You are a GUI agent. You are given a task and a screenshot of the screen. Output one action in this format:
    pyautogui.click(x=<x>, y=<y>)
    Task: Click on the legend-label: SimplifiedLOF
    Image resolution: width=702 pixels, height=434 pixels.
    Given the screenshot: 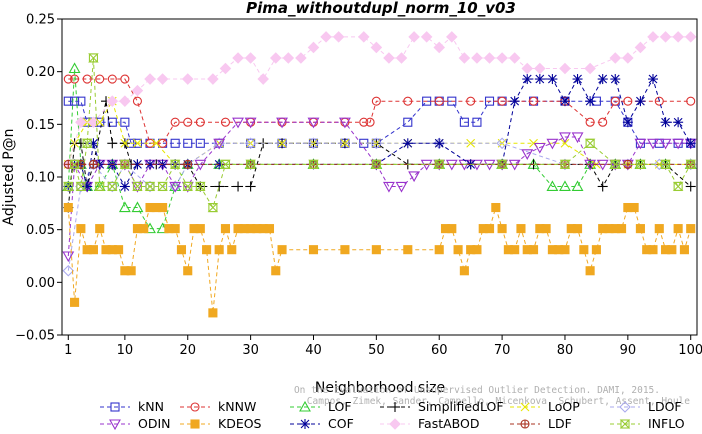 What is the action you would take?
    pyautogui.click(x=461, y=406)
    